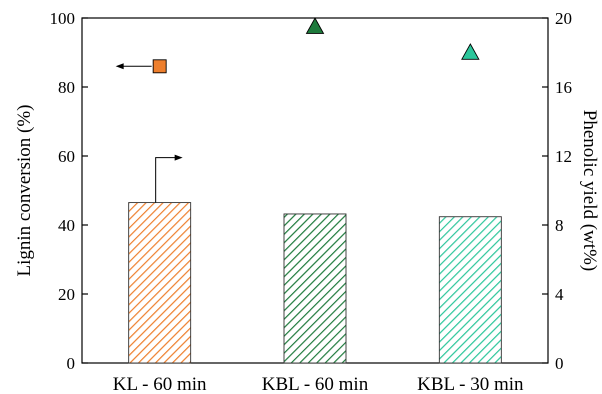  Describe the element at coordinates (563, 18) in the screenshot. I see `right-tick-label: 20` at that location.